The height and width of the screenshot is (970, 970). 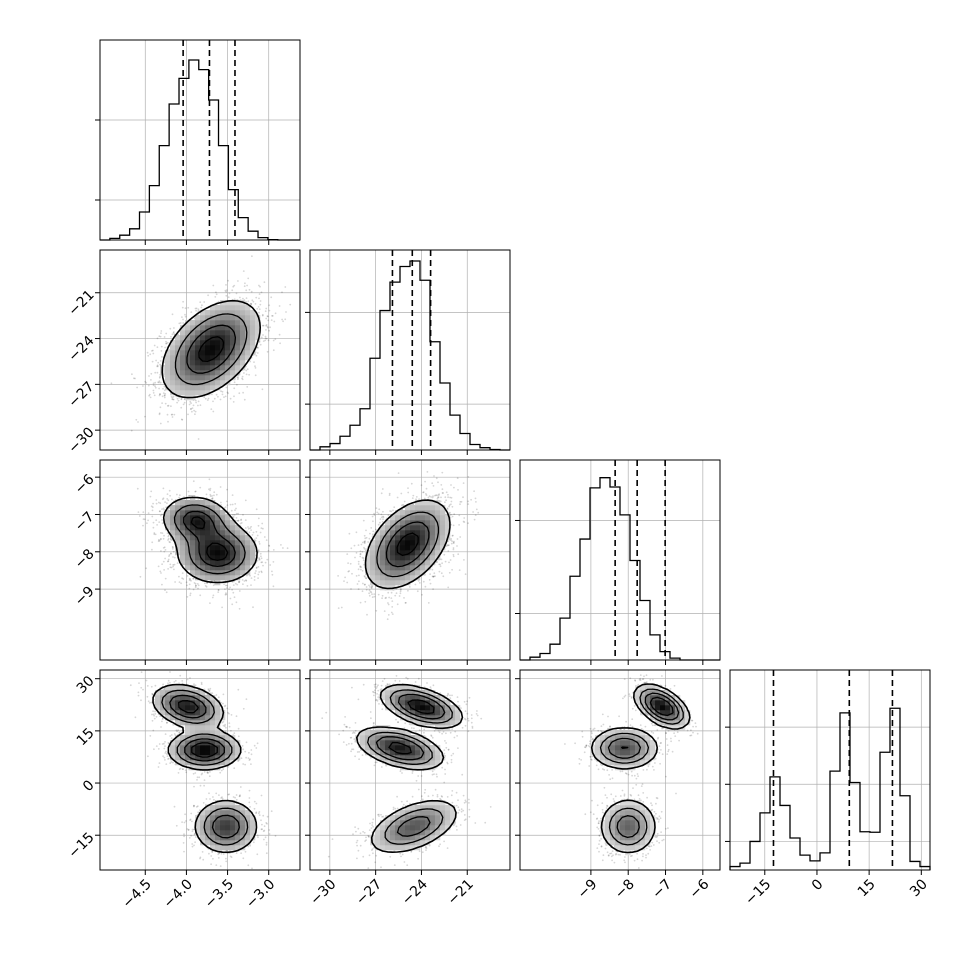 What do you see at coordinates (85, 522) in the screenshot?
I see `y-tick-label: −7` at bounding box center [85, 522].